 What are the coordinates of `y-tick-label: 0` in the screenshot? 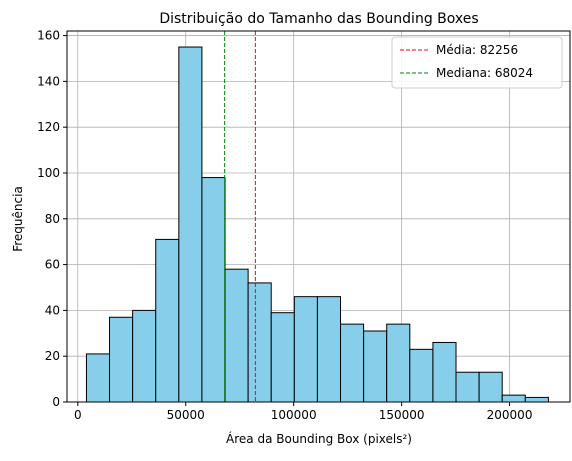 It's located at (56, 402).